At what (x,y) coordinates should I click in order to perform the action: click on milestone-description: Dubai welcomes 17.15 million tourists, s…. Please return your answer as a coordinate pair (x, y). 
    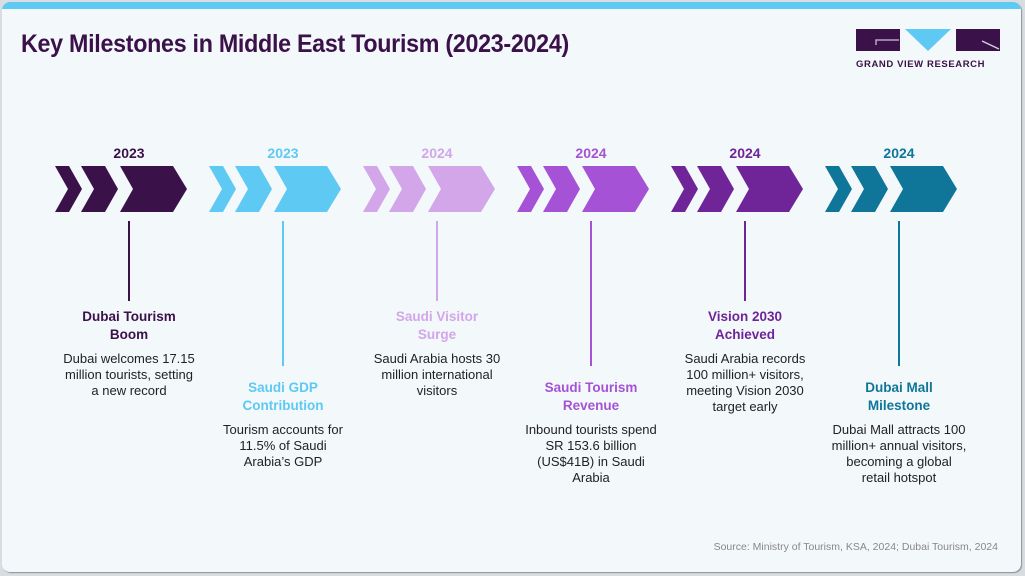
    Looking at the image, I should click on (129, 374).